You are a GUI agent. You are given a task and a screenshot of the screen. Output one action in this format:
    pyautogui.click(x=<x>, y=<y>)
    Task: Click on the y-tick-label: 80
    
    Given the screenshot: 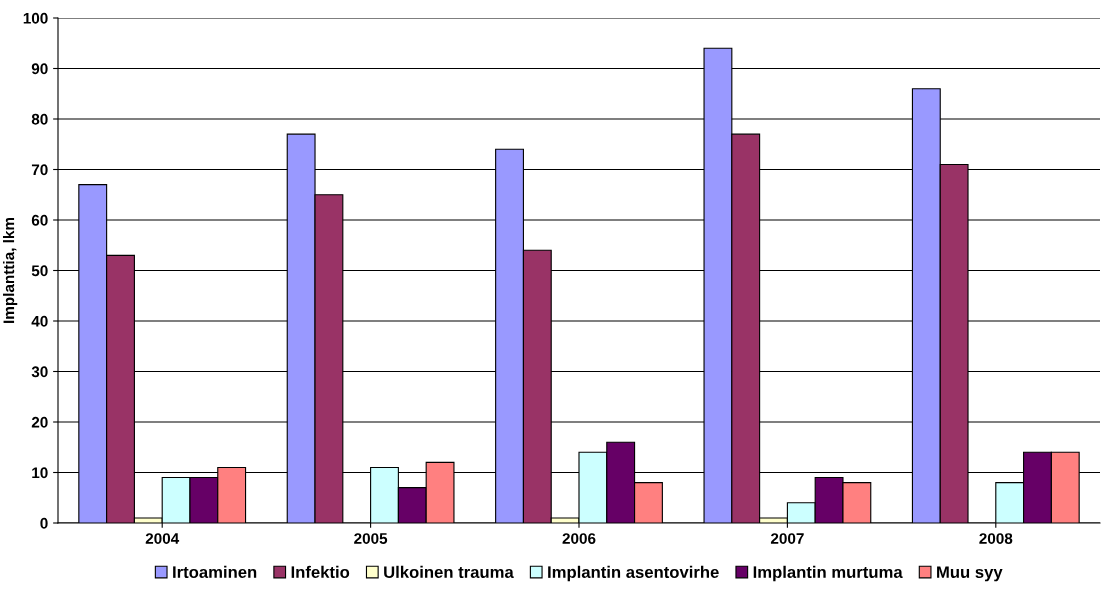 What is the action you would take?
    pyautogui.click(x=39, y=119)
    